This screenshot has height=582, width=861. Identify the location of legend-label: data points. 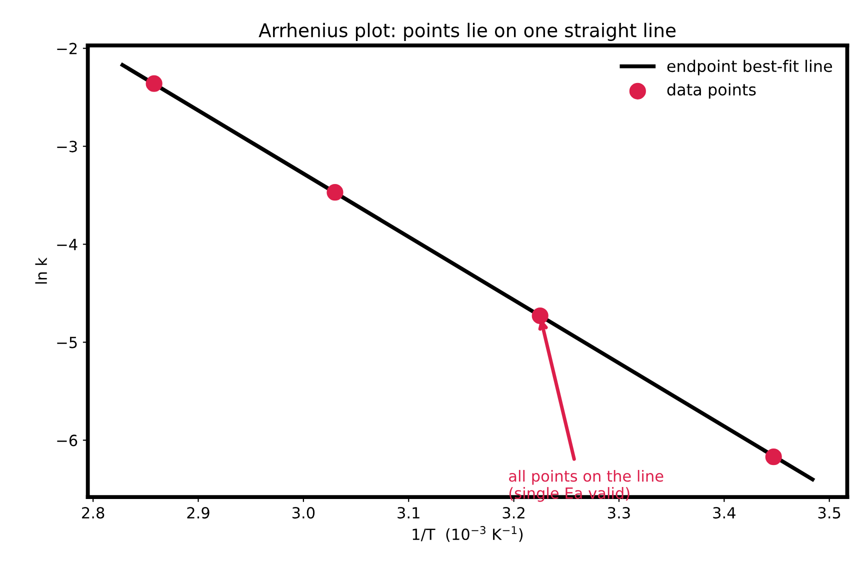
(711, 91).